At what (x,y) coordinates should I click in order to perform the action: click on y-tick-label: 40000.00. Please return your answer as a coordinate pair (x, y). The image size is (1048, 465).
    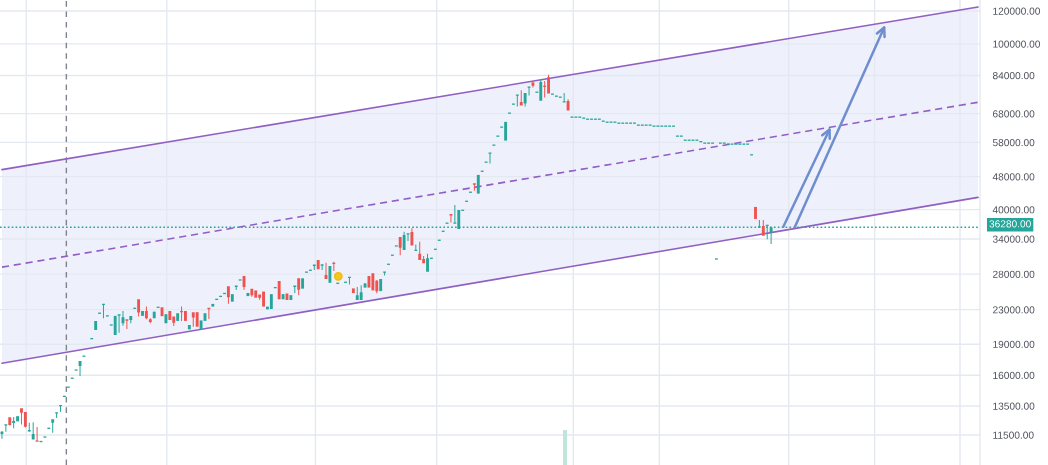
    Looking at the image, I should click on (1013, 210).